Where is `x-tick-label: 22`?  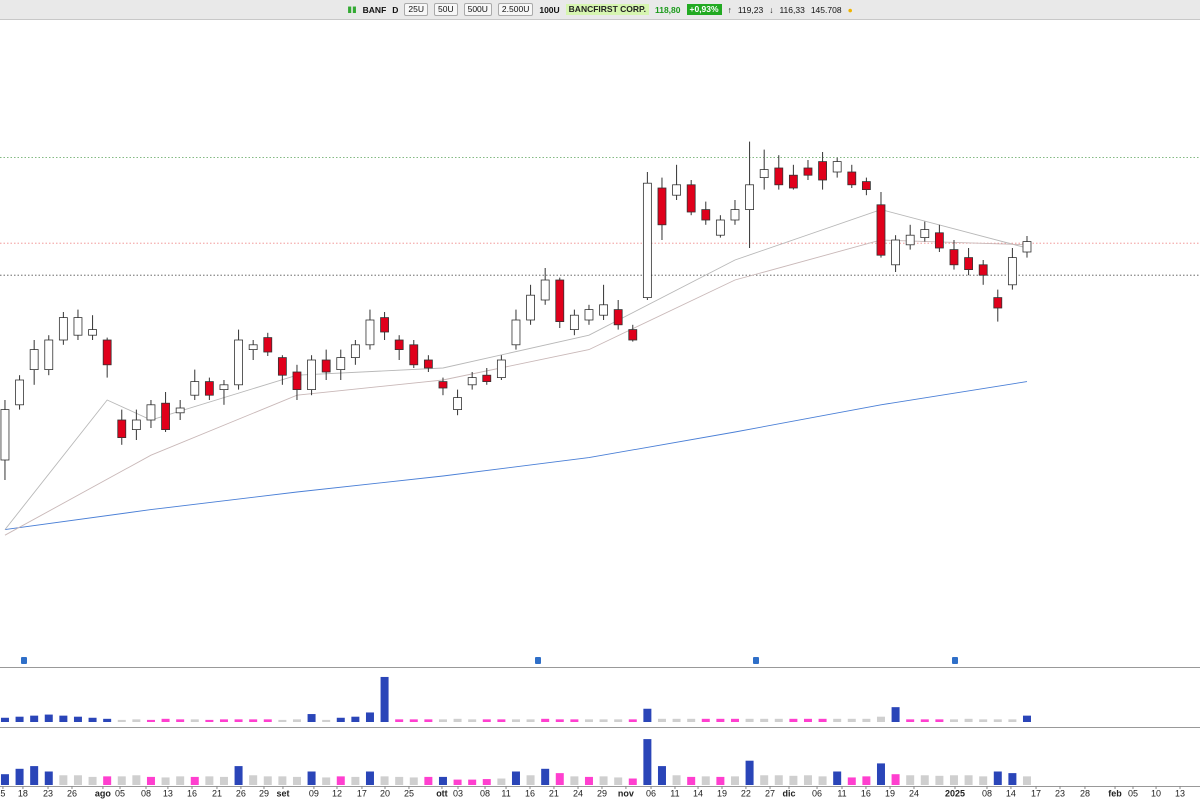 x-tick-label: 22 is located at coordinates (746, 793).